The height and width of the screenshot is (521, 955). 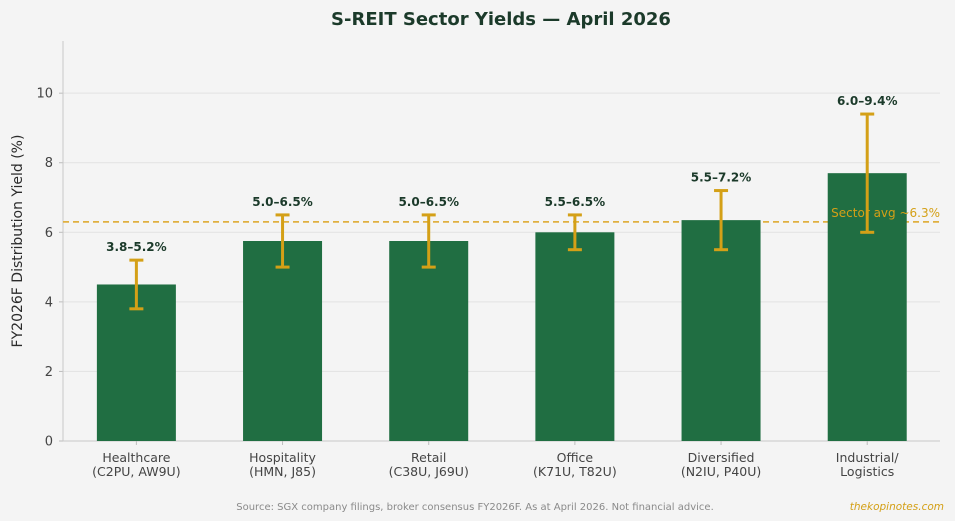 I want to click on x-tick-label: Office, so click(x=575, y=457).